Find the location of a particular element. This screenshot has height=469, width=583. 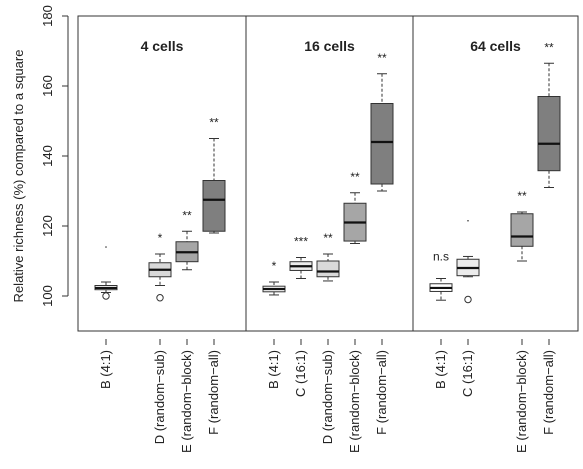

panel-title: 4 cells is located at coordinates (162, 46).